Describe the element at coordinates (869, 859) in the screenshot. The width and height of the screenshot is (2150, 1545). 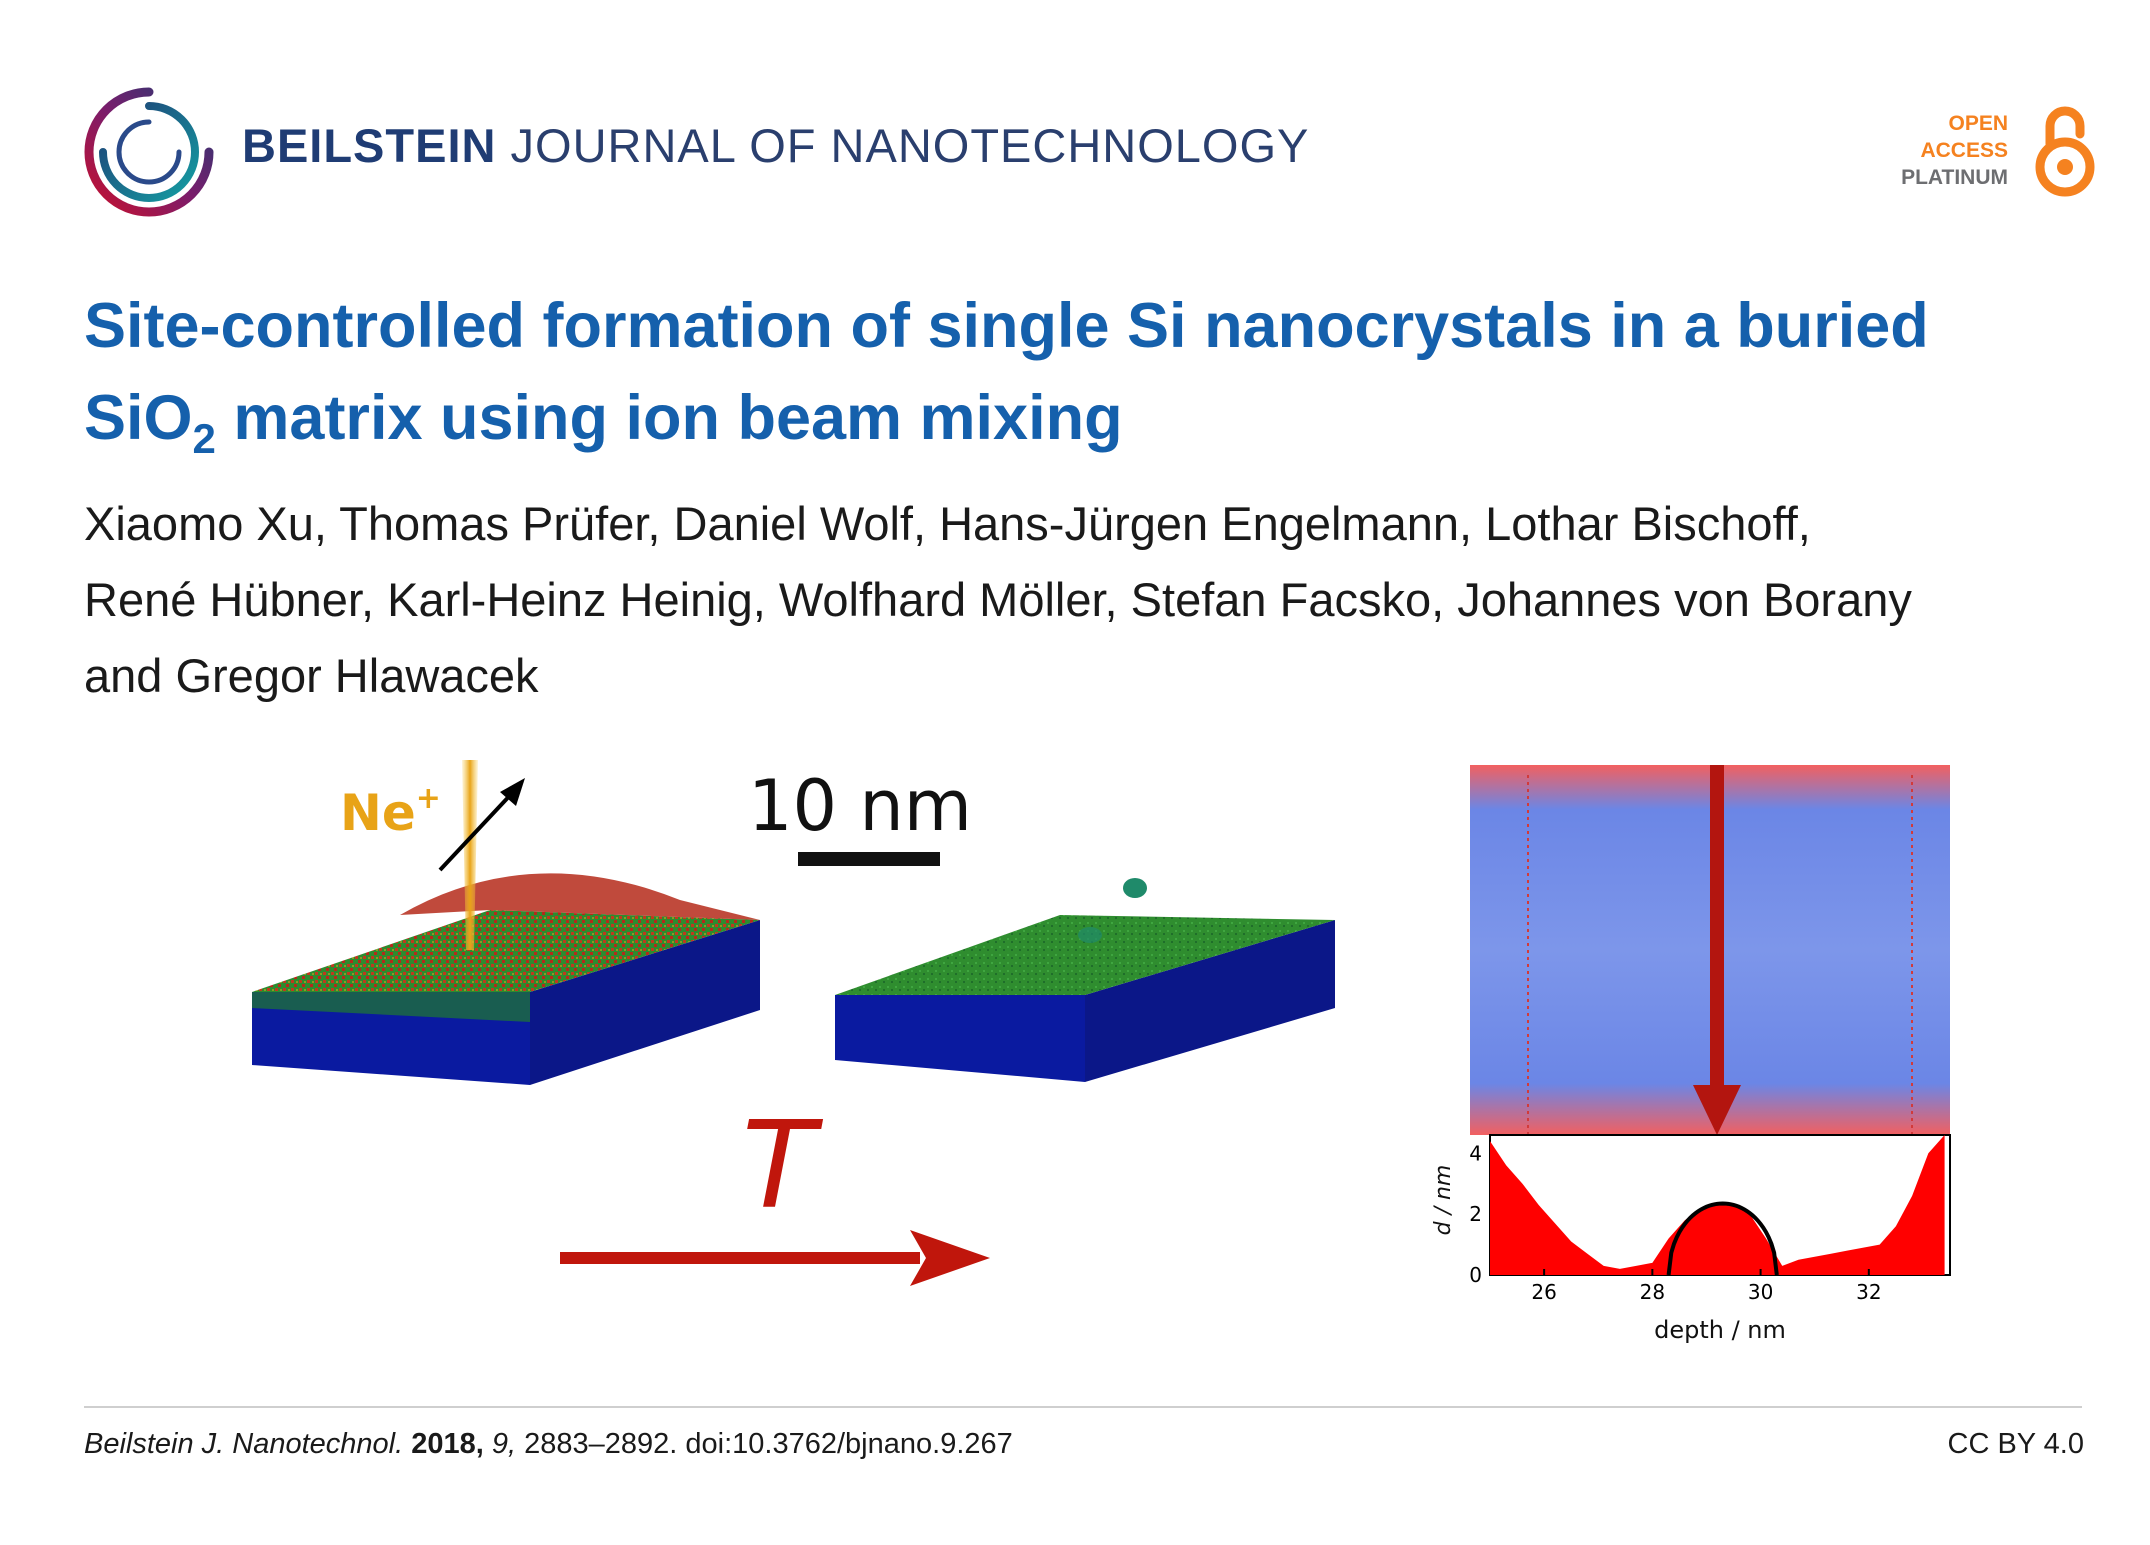
I see `scalebar` at that location.